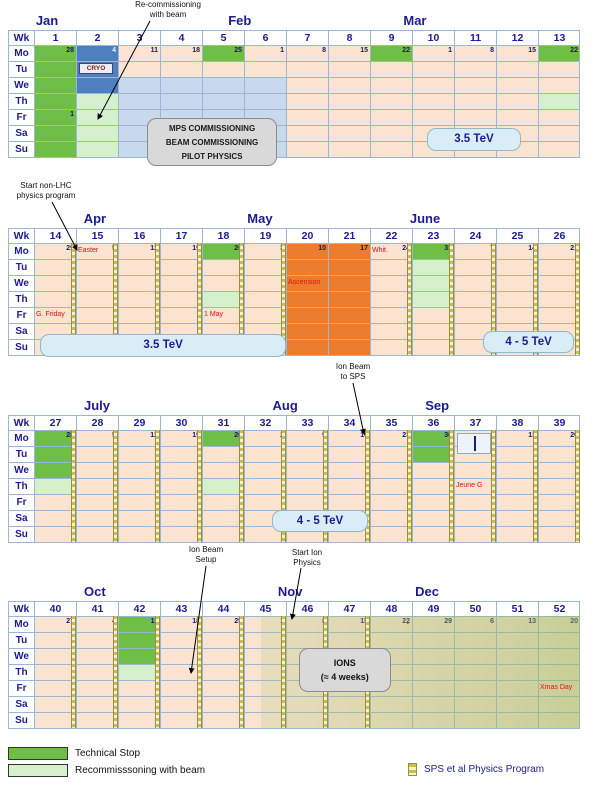 Image resolution: width=600 pixels, height=786 pixels. Describe the element at coordinates (96, 405) in the screenshot. I see `month-label-july: July` at that location.